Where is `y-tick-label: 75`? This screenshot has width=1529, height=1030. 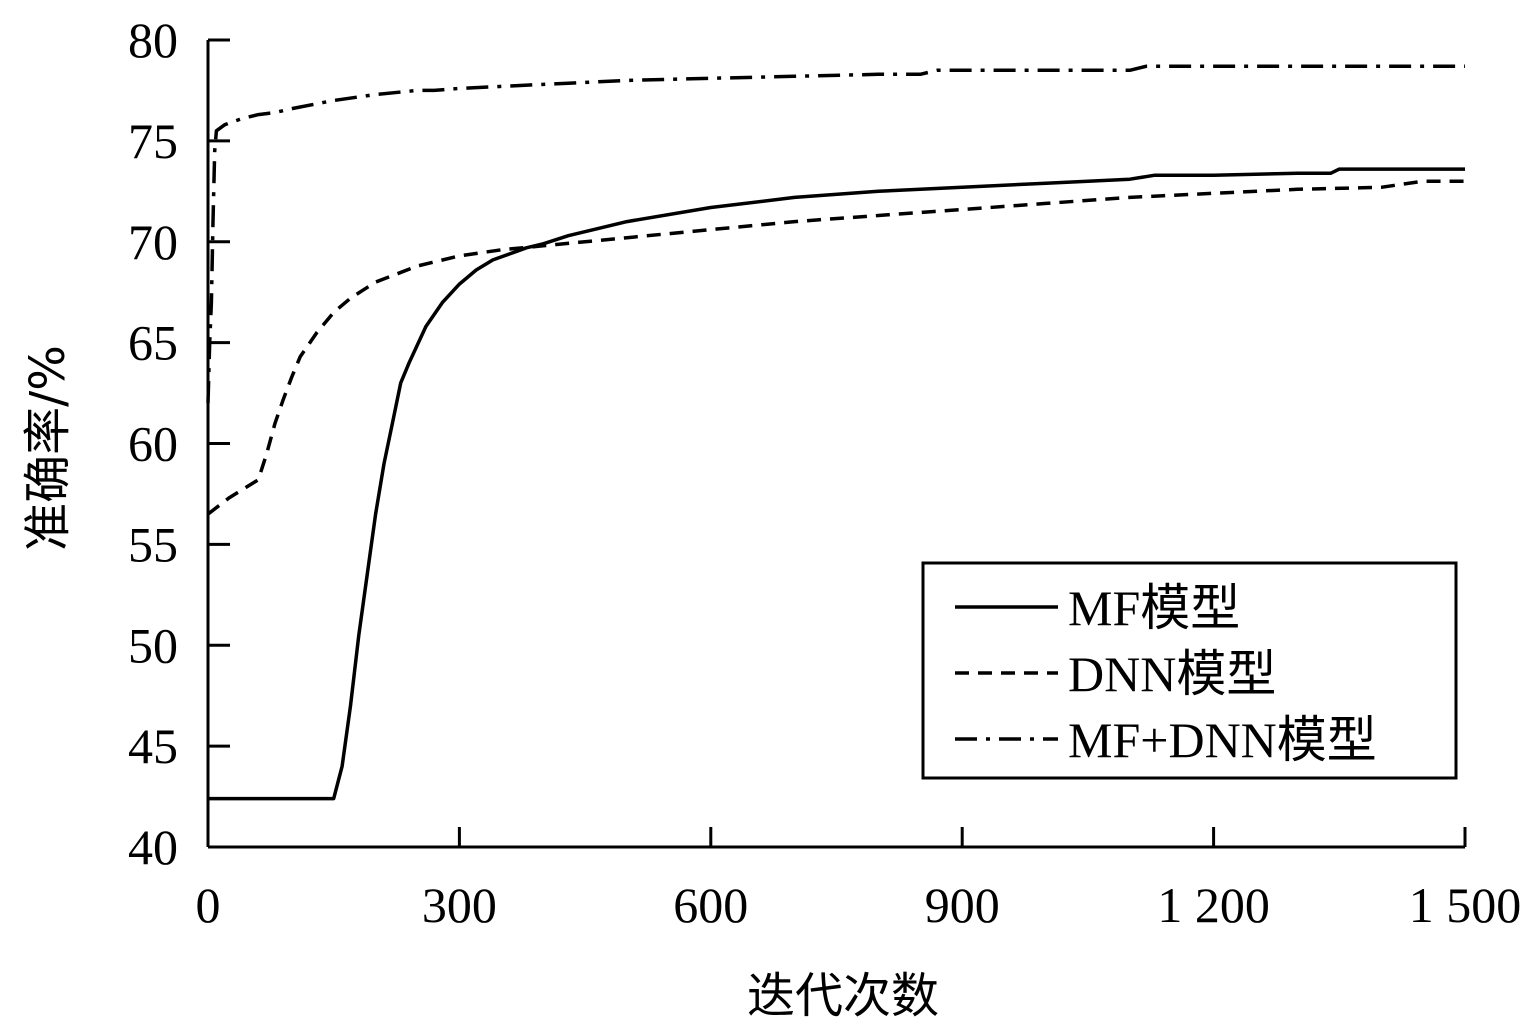
y-tick-label: 75 is located at coordinates (153, 141).